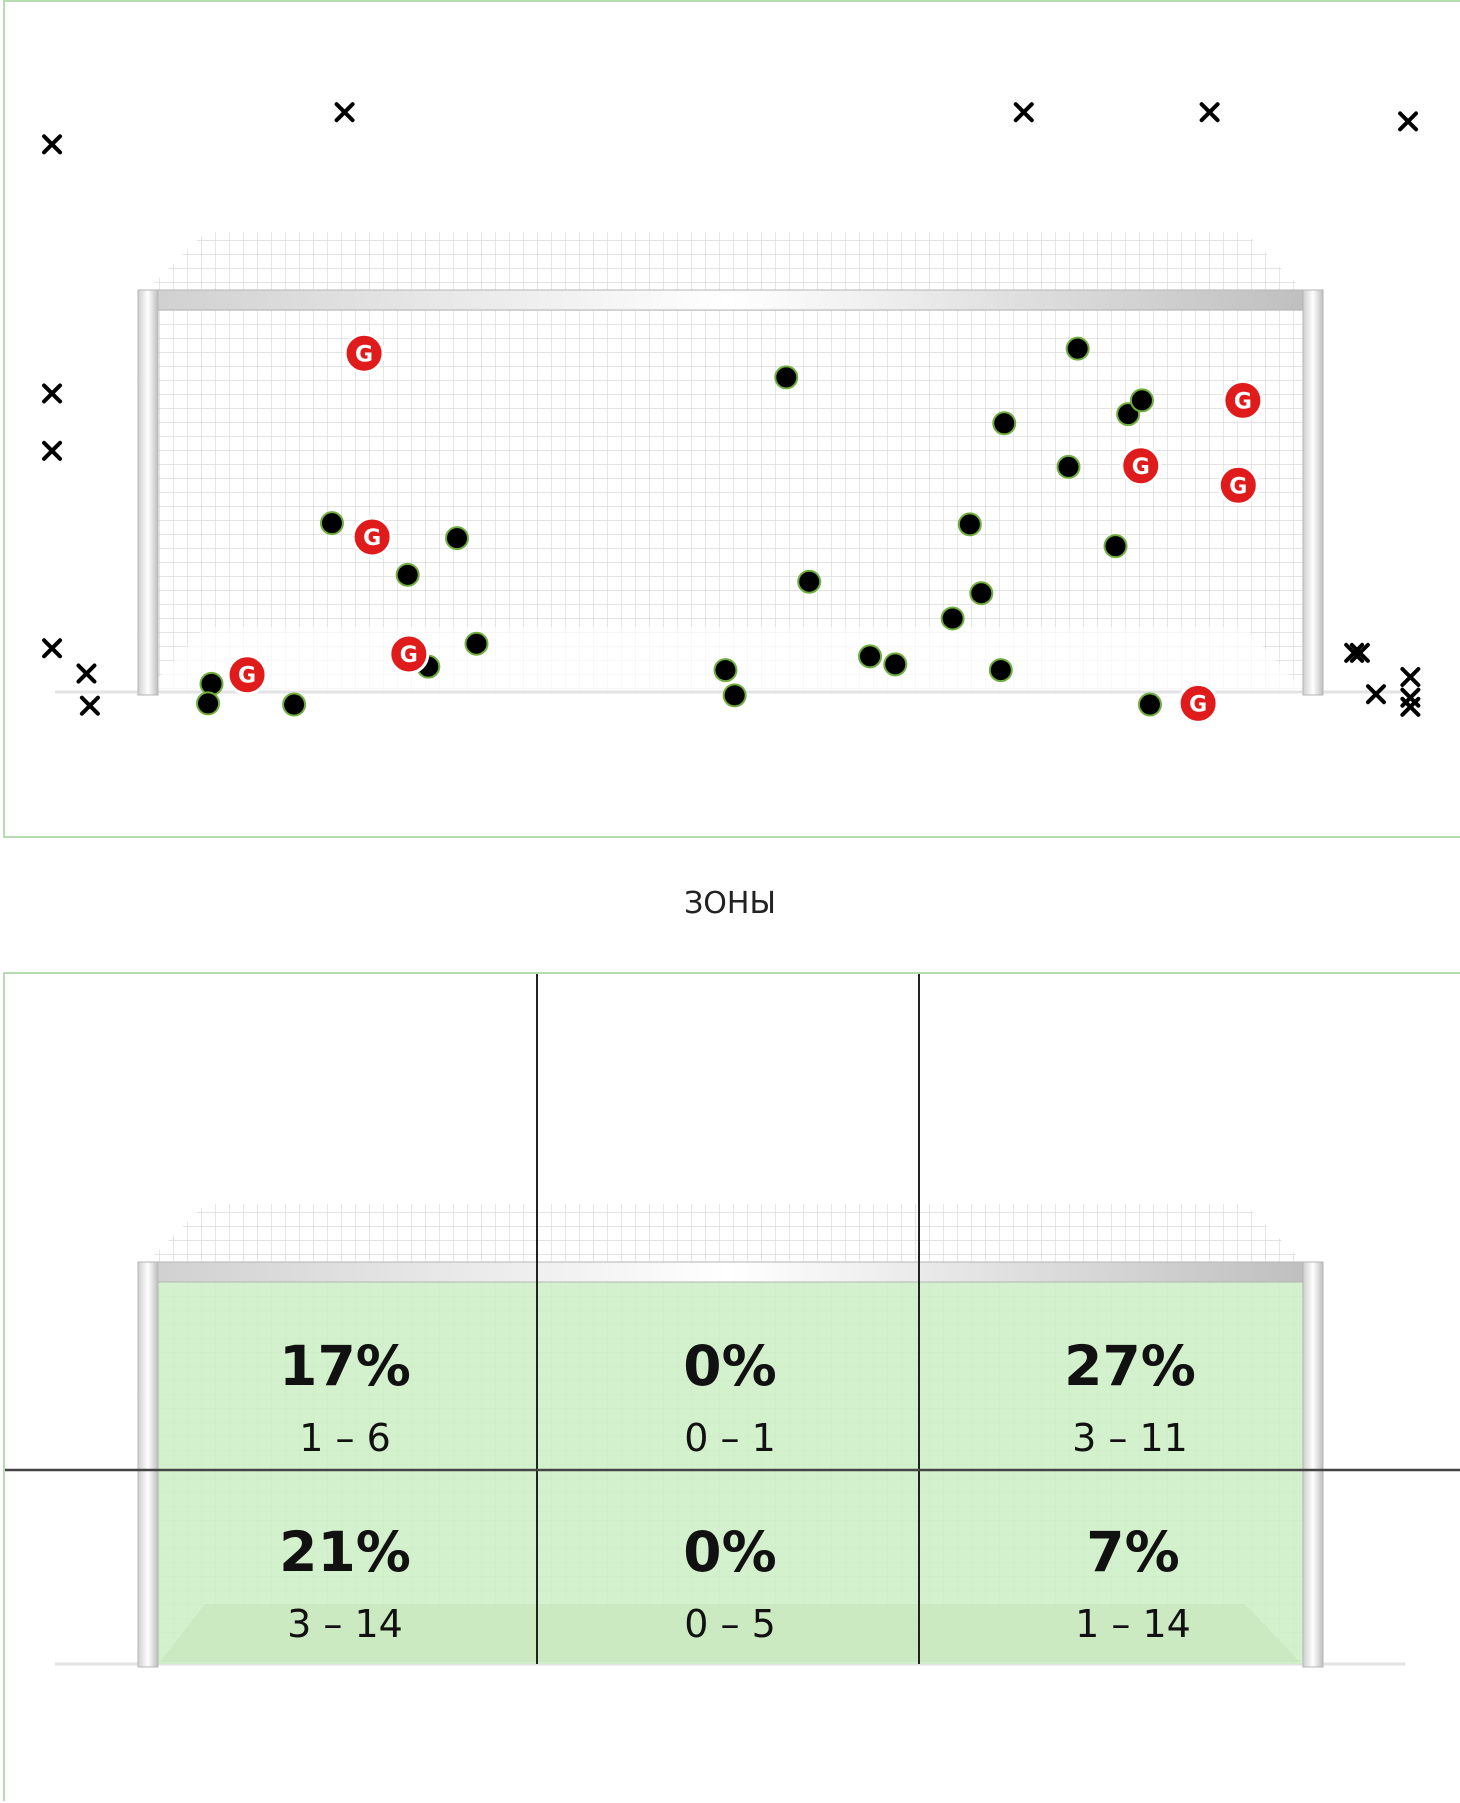 The image size is (1460, 1803). I want to click on zone-bottom-right: 7% 1 – 14, so click(1133, 1584).